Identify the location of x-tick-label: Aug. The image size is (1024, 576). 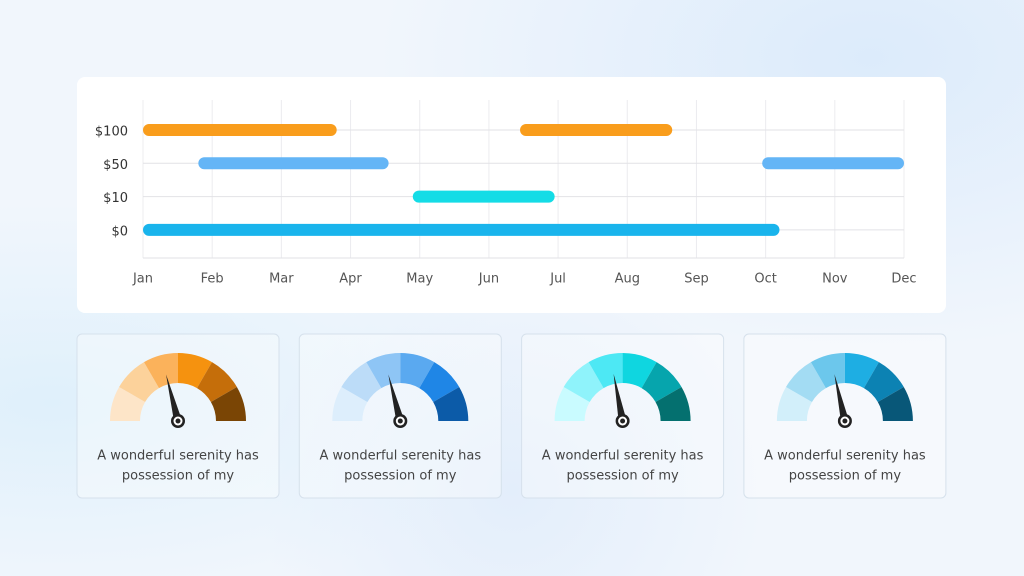
(627, 279).